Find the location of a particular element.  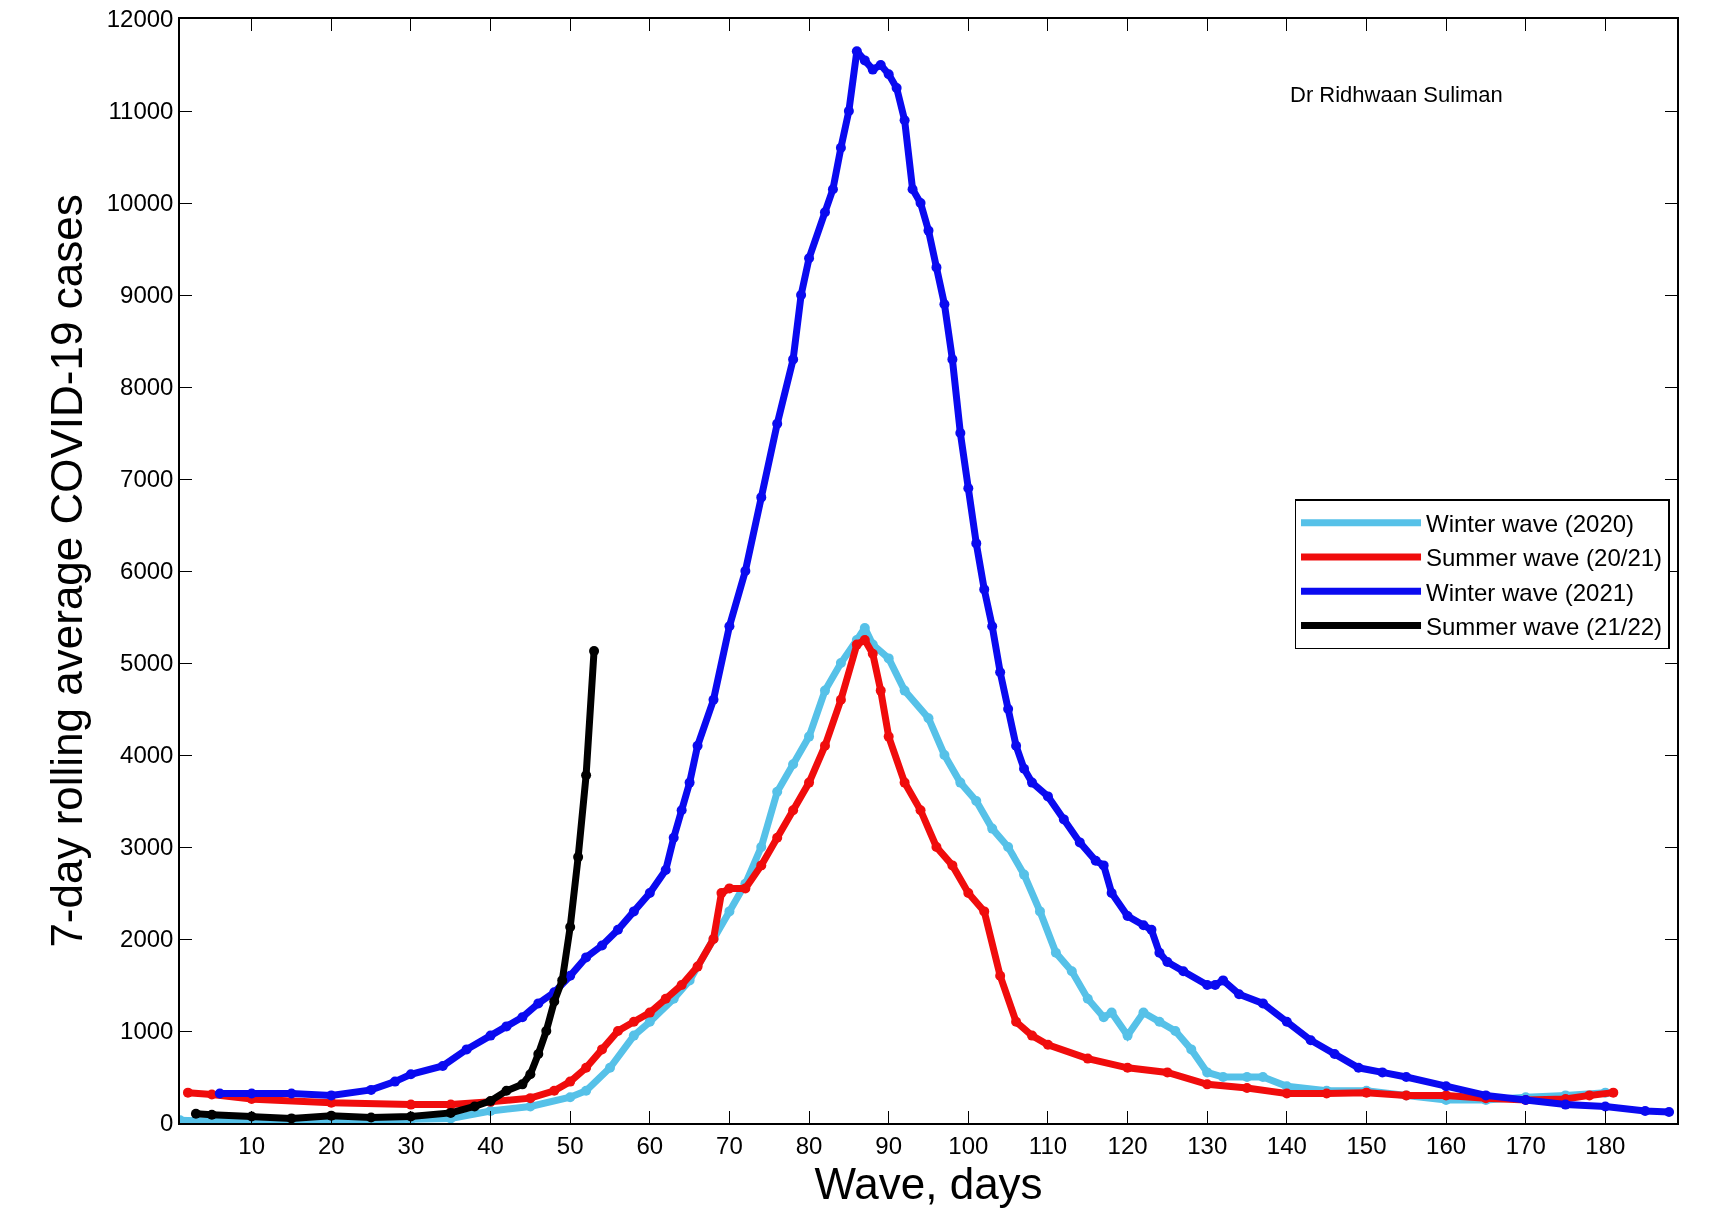

x-tick-label: 70 is located at coordinates (729, 1145).